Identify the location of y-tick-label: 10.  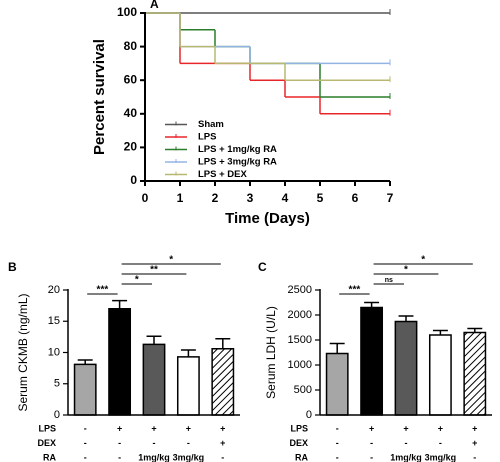
(54, 352).